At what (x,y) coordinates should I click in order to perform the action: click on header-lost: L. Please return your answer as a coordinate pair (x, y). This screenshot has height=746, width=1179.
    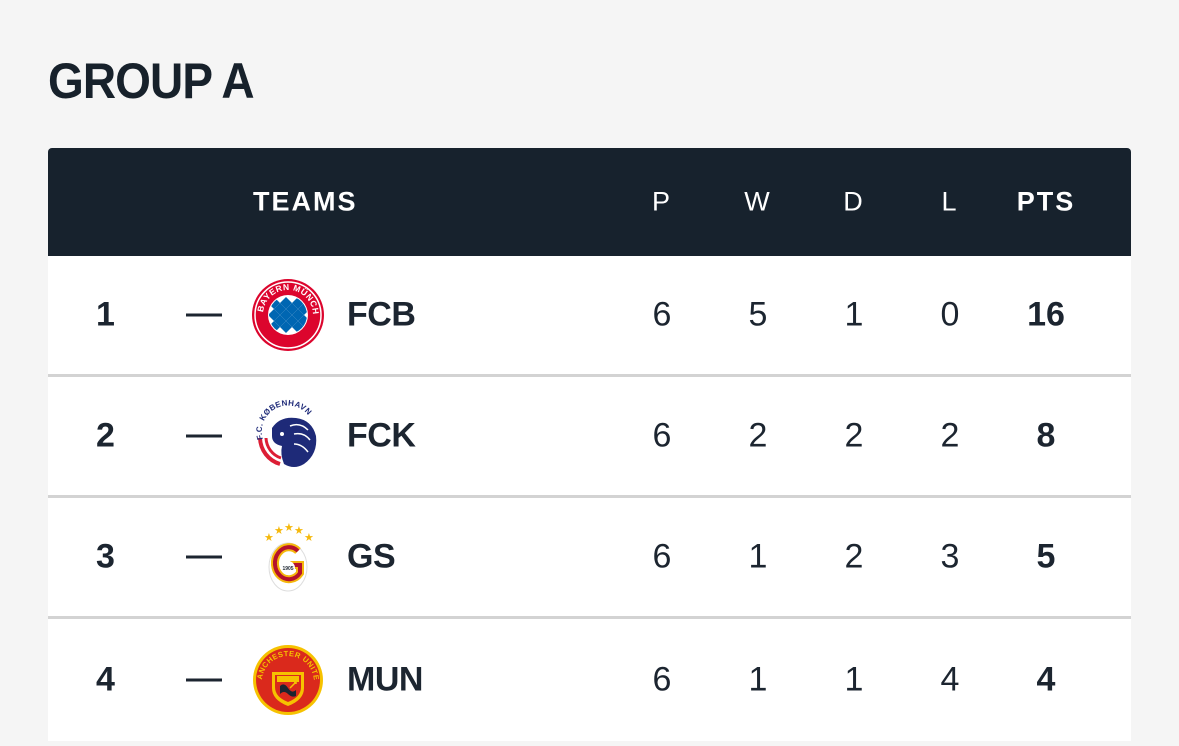
    Looking at the image, I should click on (950, 201).